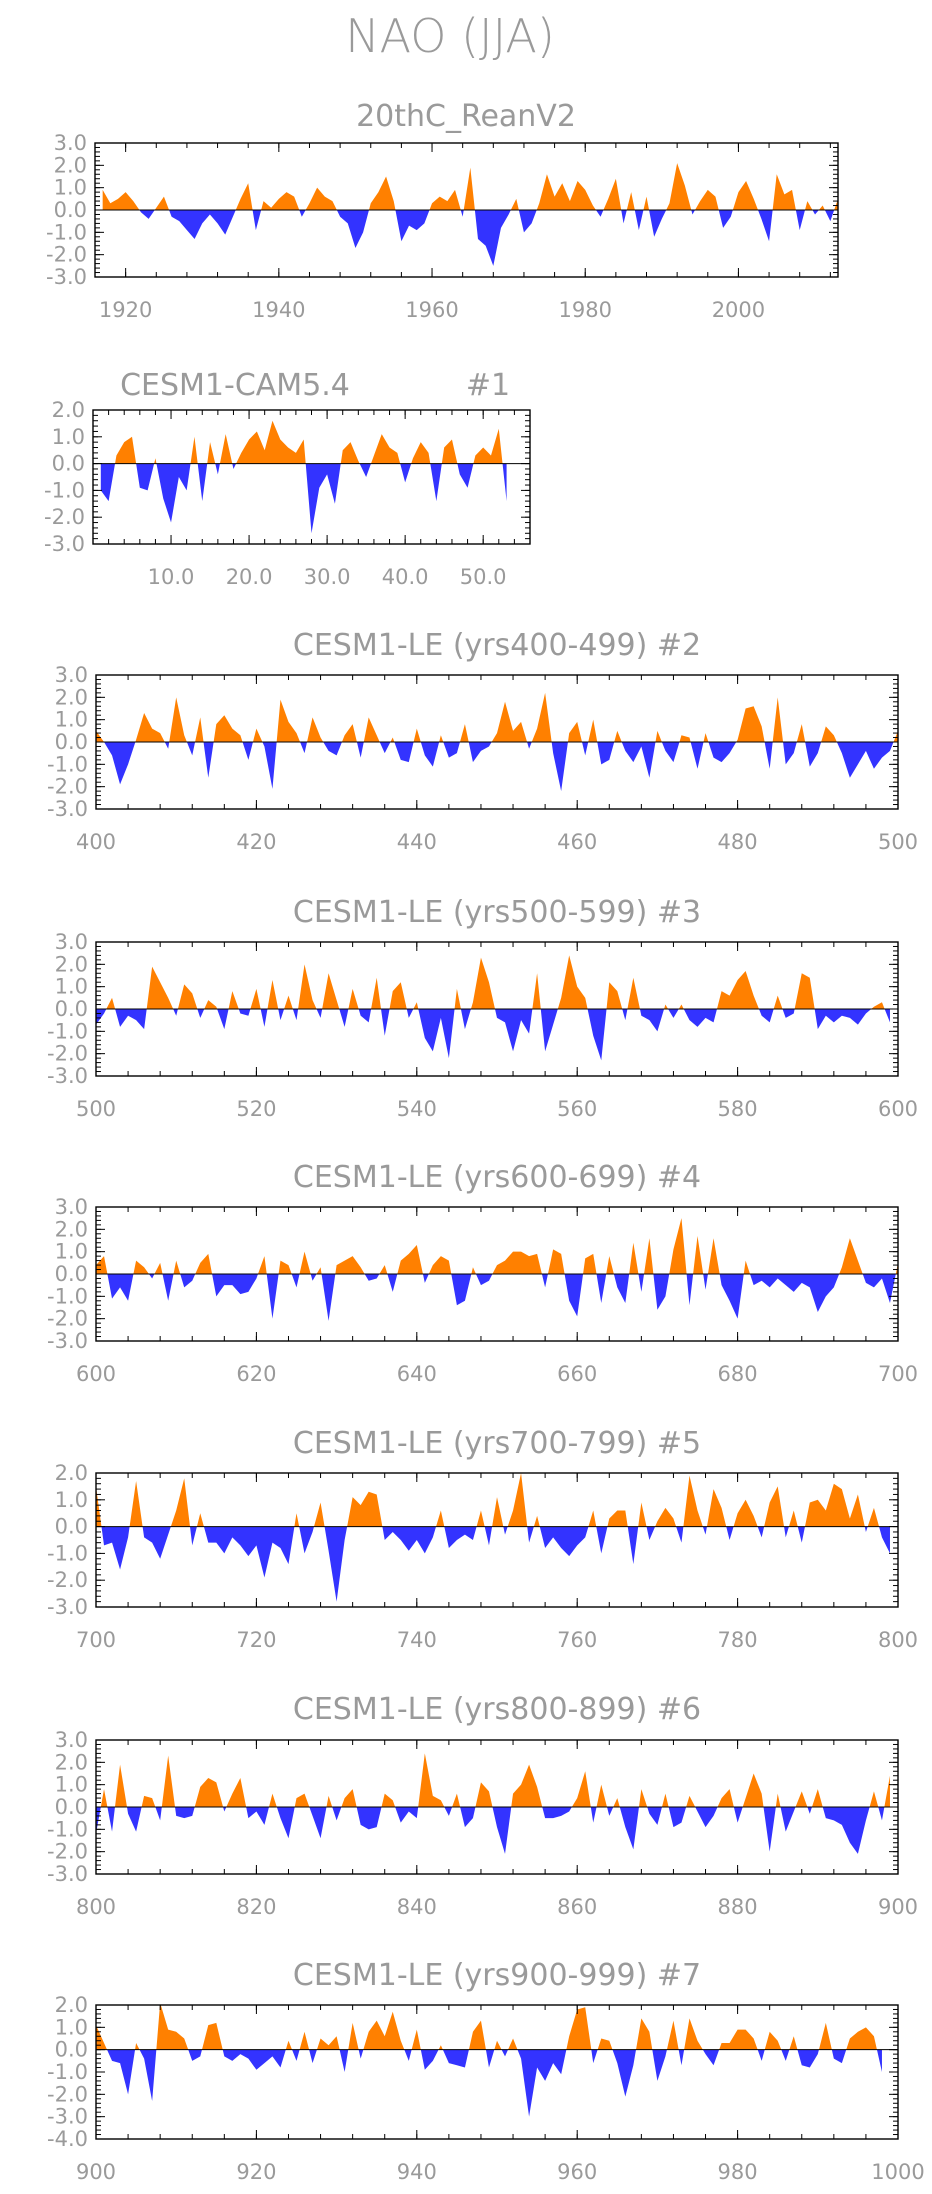 The height and width of the screenshot is (2194, 932). What do you see at coordinates (577, 1374) in the screenshot?
I see `x-tick-label: 660` at bounding box center [577, 1374].